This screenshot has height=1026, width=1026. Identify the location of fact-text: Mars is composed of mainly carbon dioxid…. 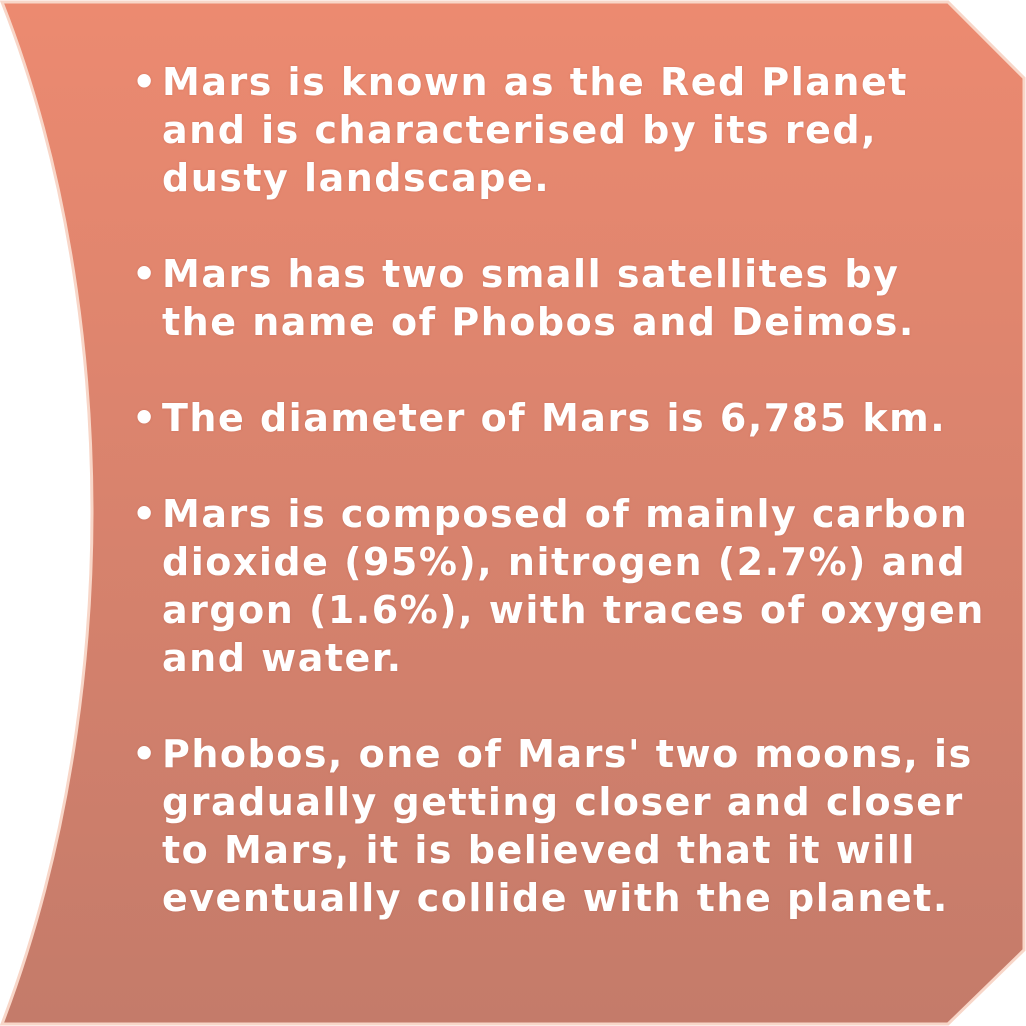
(573, 586).